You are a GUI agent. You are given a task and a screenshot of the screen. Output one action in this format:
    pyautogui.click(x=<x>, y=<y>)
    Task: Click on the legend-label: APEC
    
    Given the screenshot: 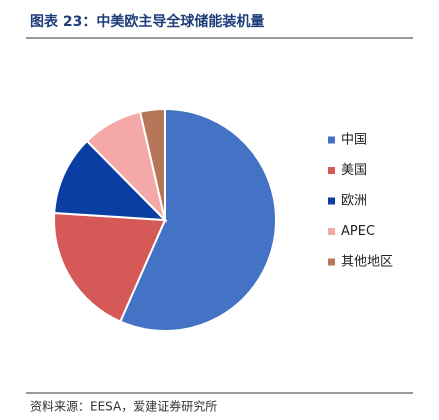 What is the action you would take?
    pyautogui.click(x=358, y=231)
    